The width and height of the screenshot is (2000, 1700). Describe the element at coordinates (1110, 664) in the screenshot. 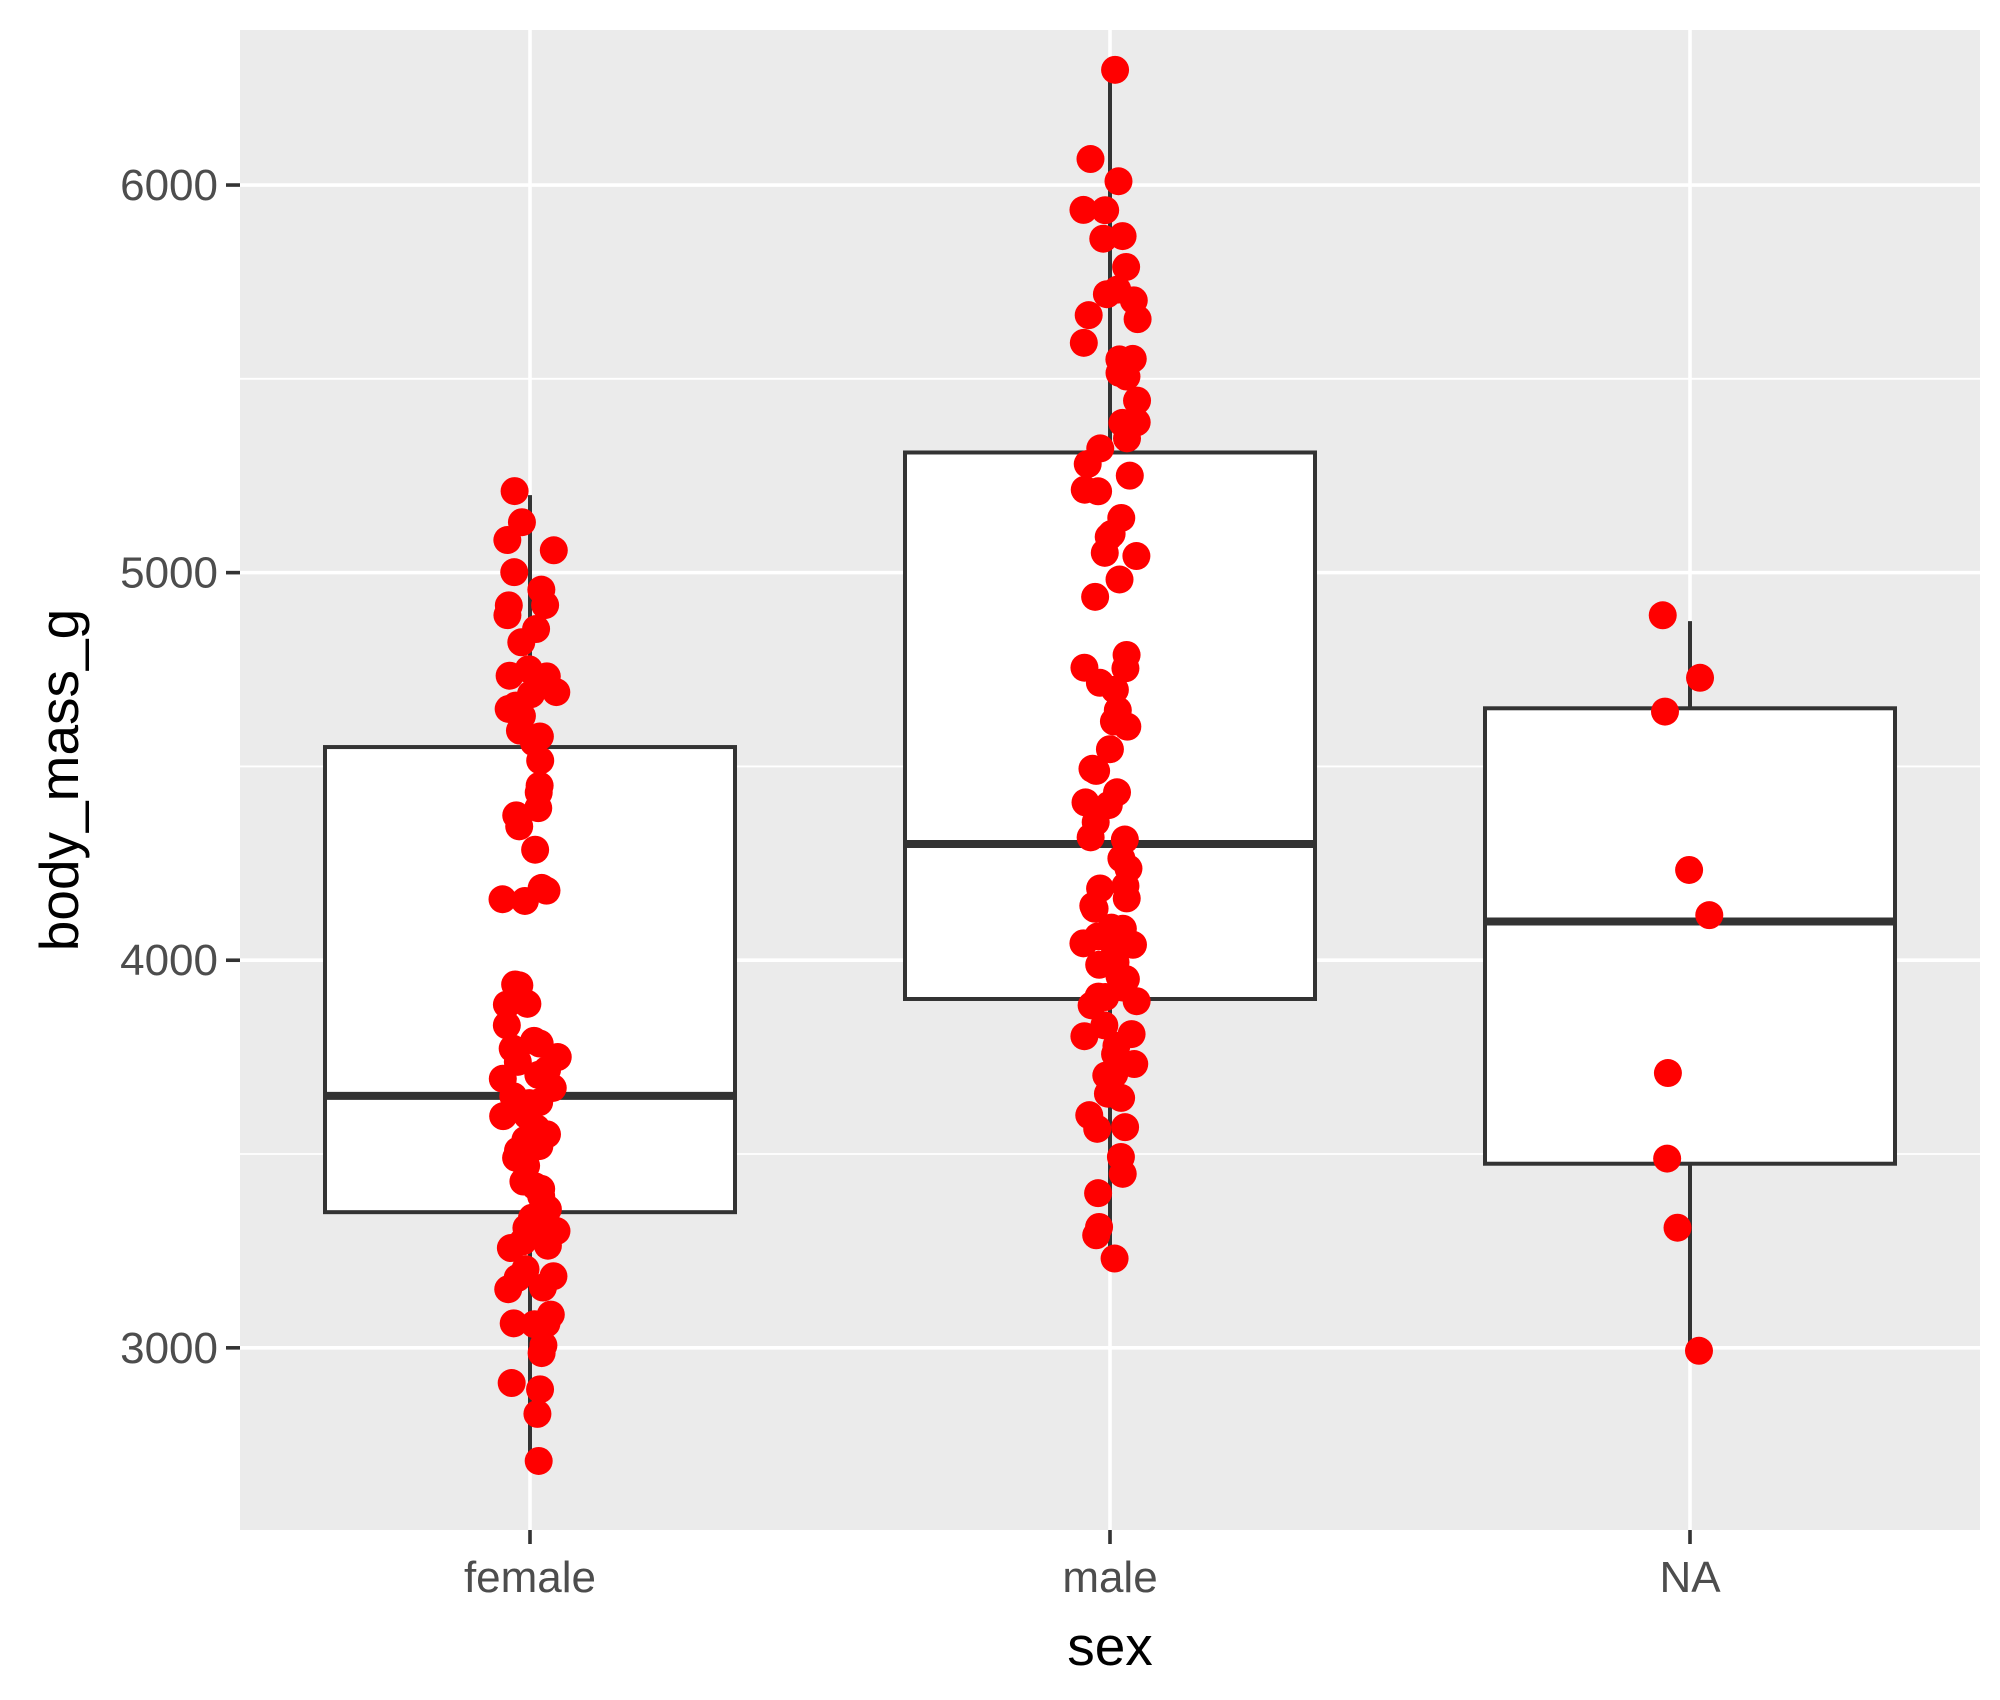

I see `points-male` at that location.